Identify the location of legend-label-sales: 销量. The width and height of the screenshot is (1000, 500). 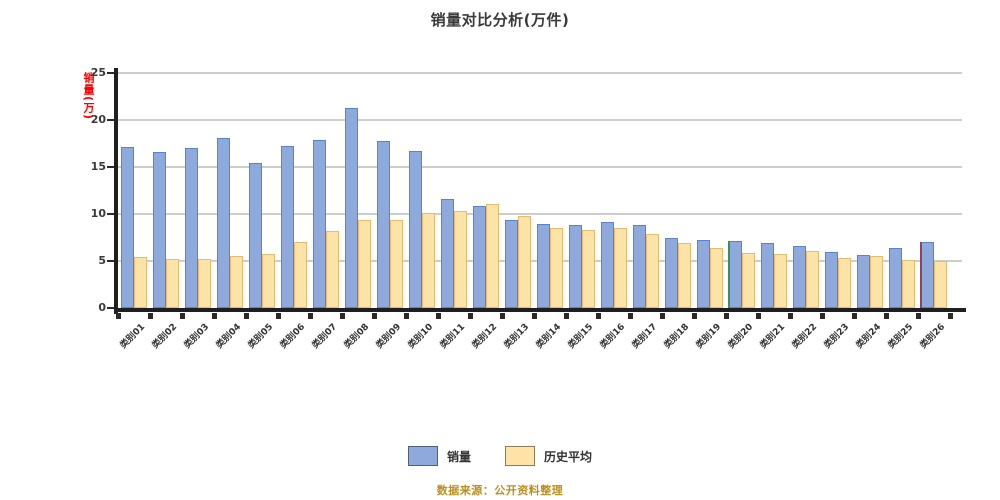
(458, 456).